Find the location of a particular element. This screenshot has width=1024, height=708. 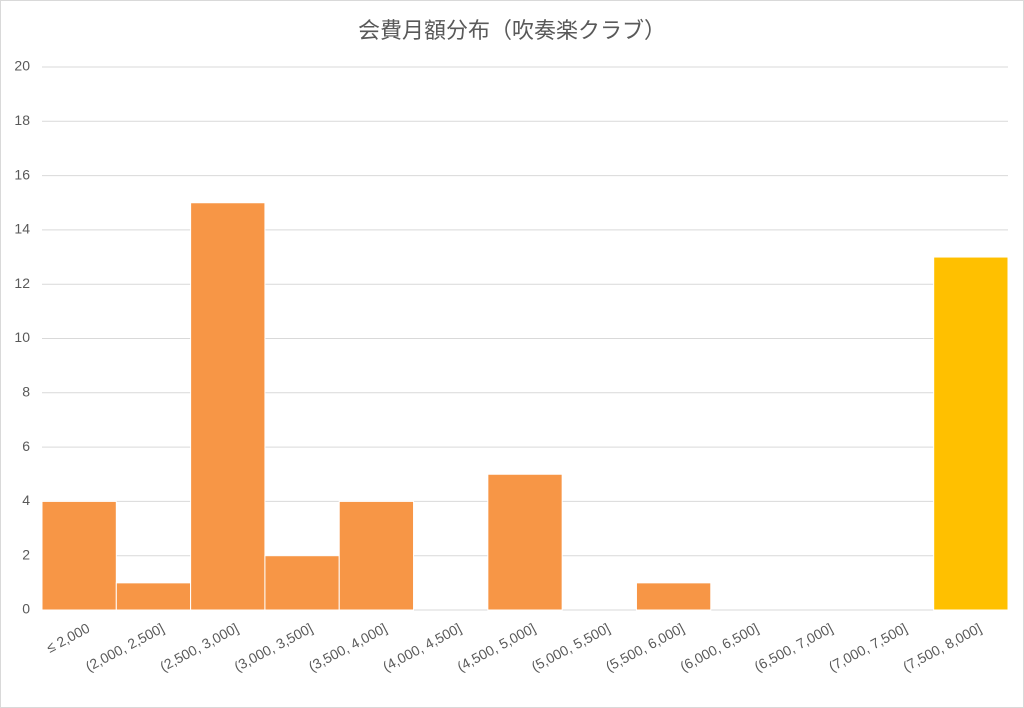

y-tick-label: 14 is located at coordinates (22, 229).